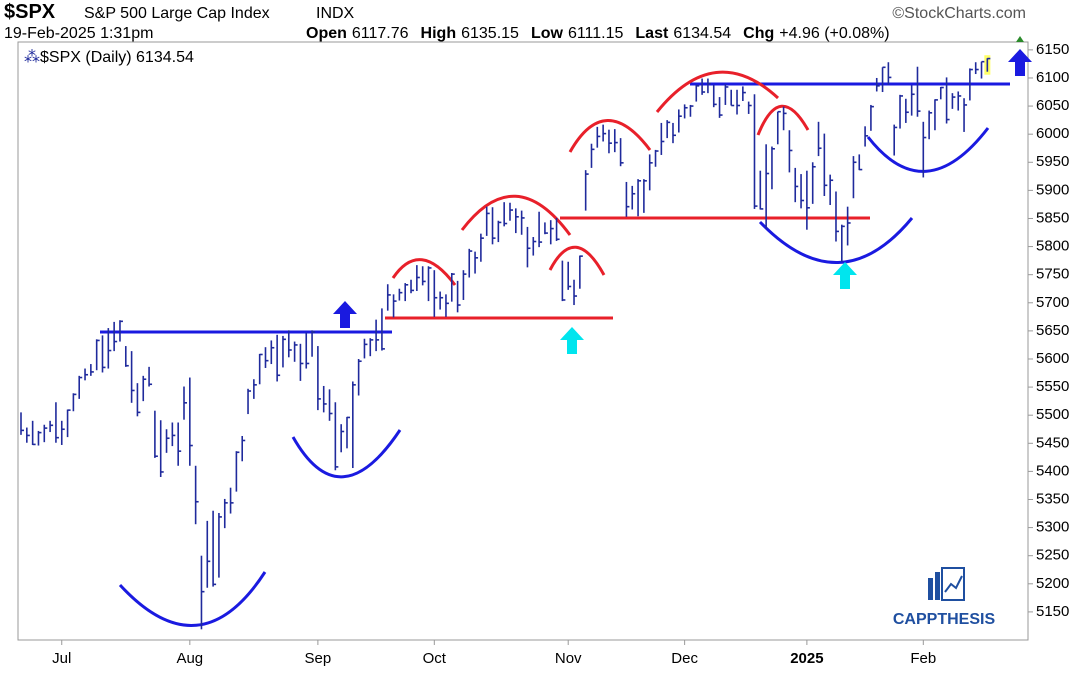 The width and height of the screenshot is (1090, 674). What do you see at coordinates (1052, 358) in the screenshot?
I see `y-tick-label: 5600` at bounding box center [1052, 358].